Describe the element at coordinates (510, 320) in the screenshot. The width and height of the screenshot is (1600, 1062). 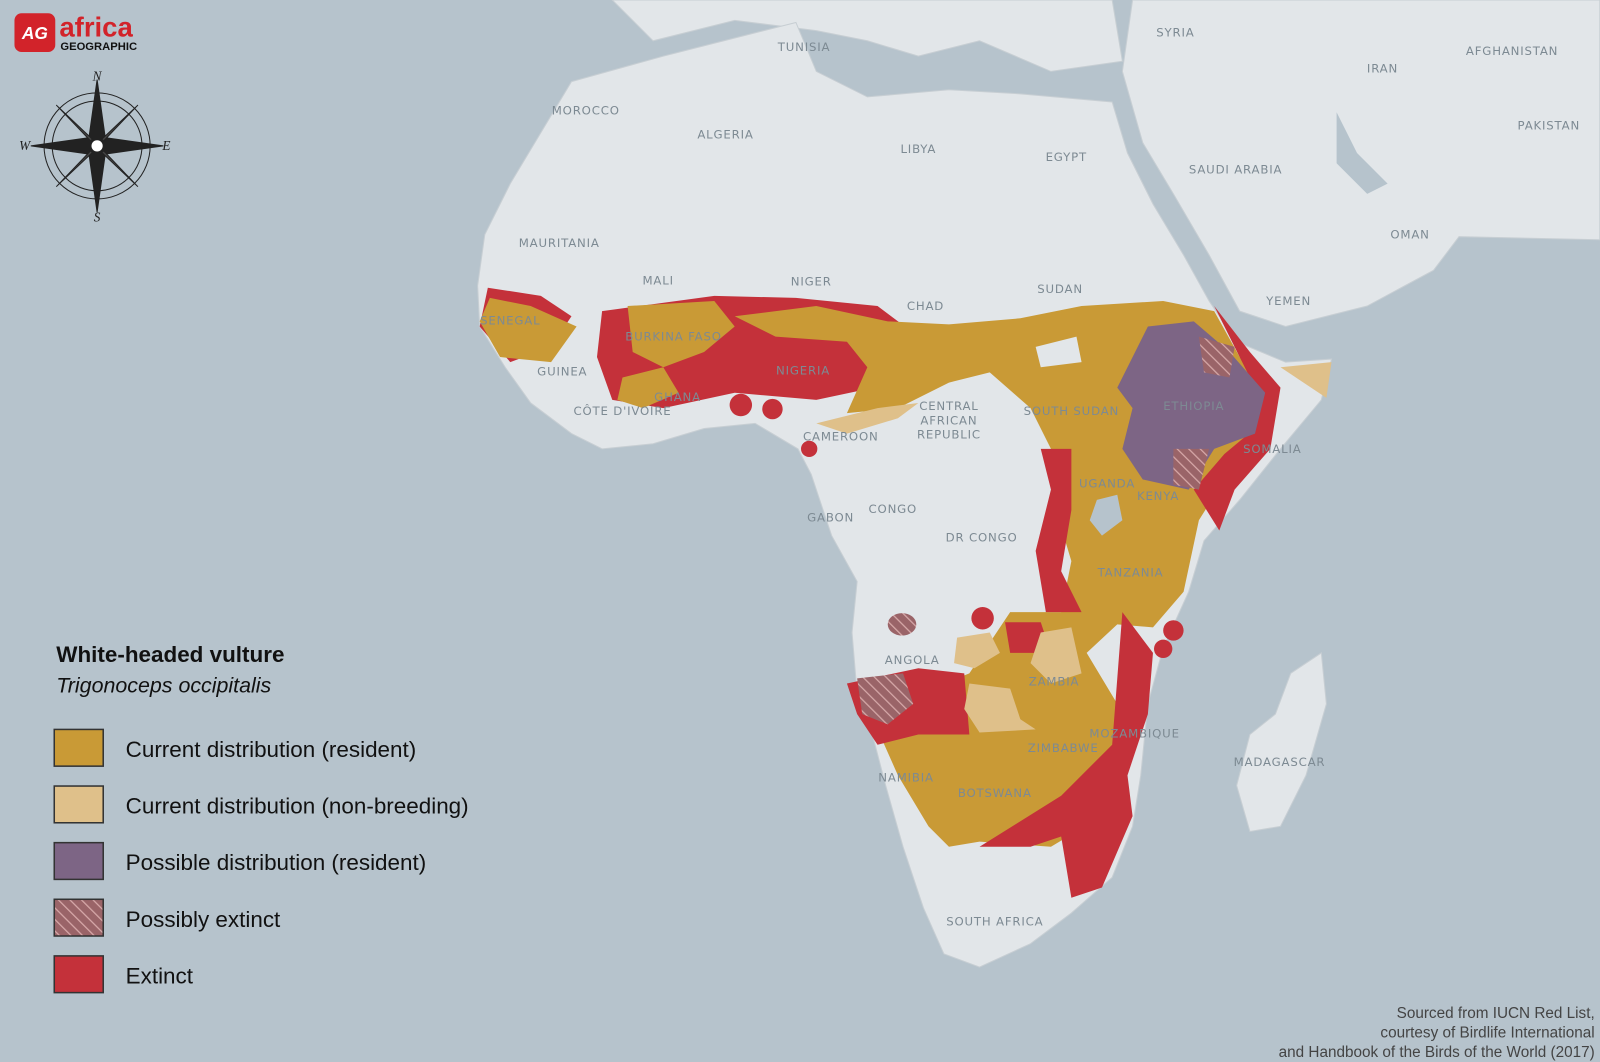
I see `country-label: SENEGAL` at that location.